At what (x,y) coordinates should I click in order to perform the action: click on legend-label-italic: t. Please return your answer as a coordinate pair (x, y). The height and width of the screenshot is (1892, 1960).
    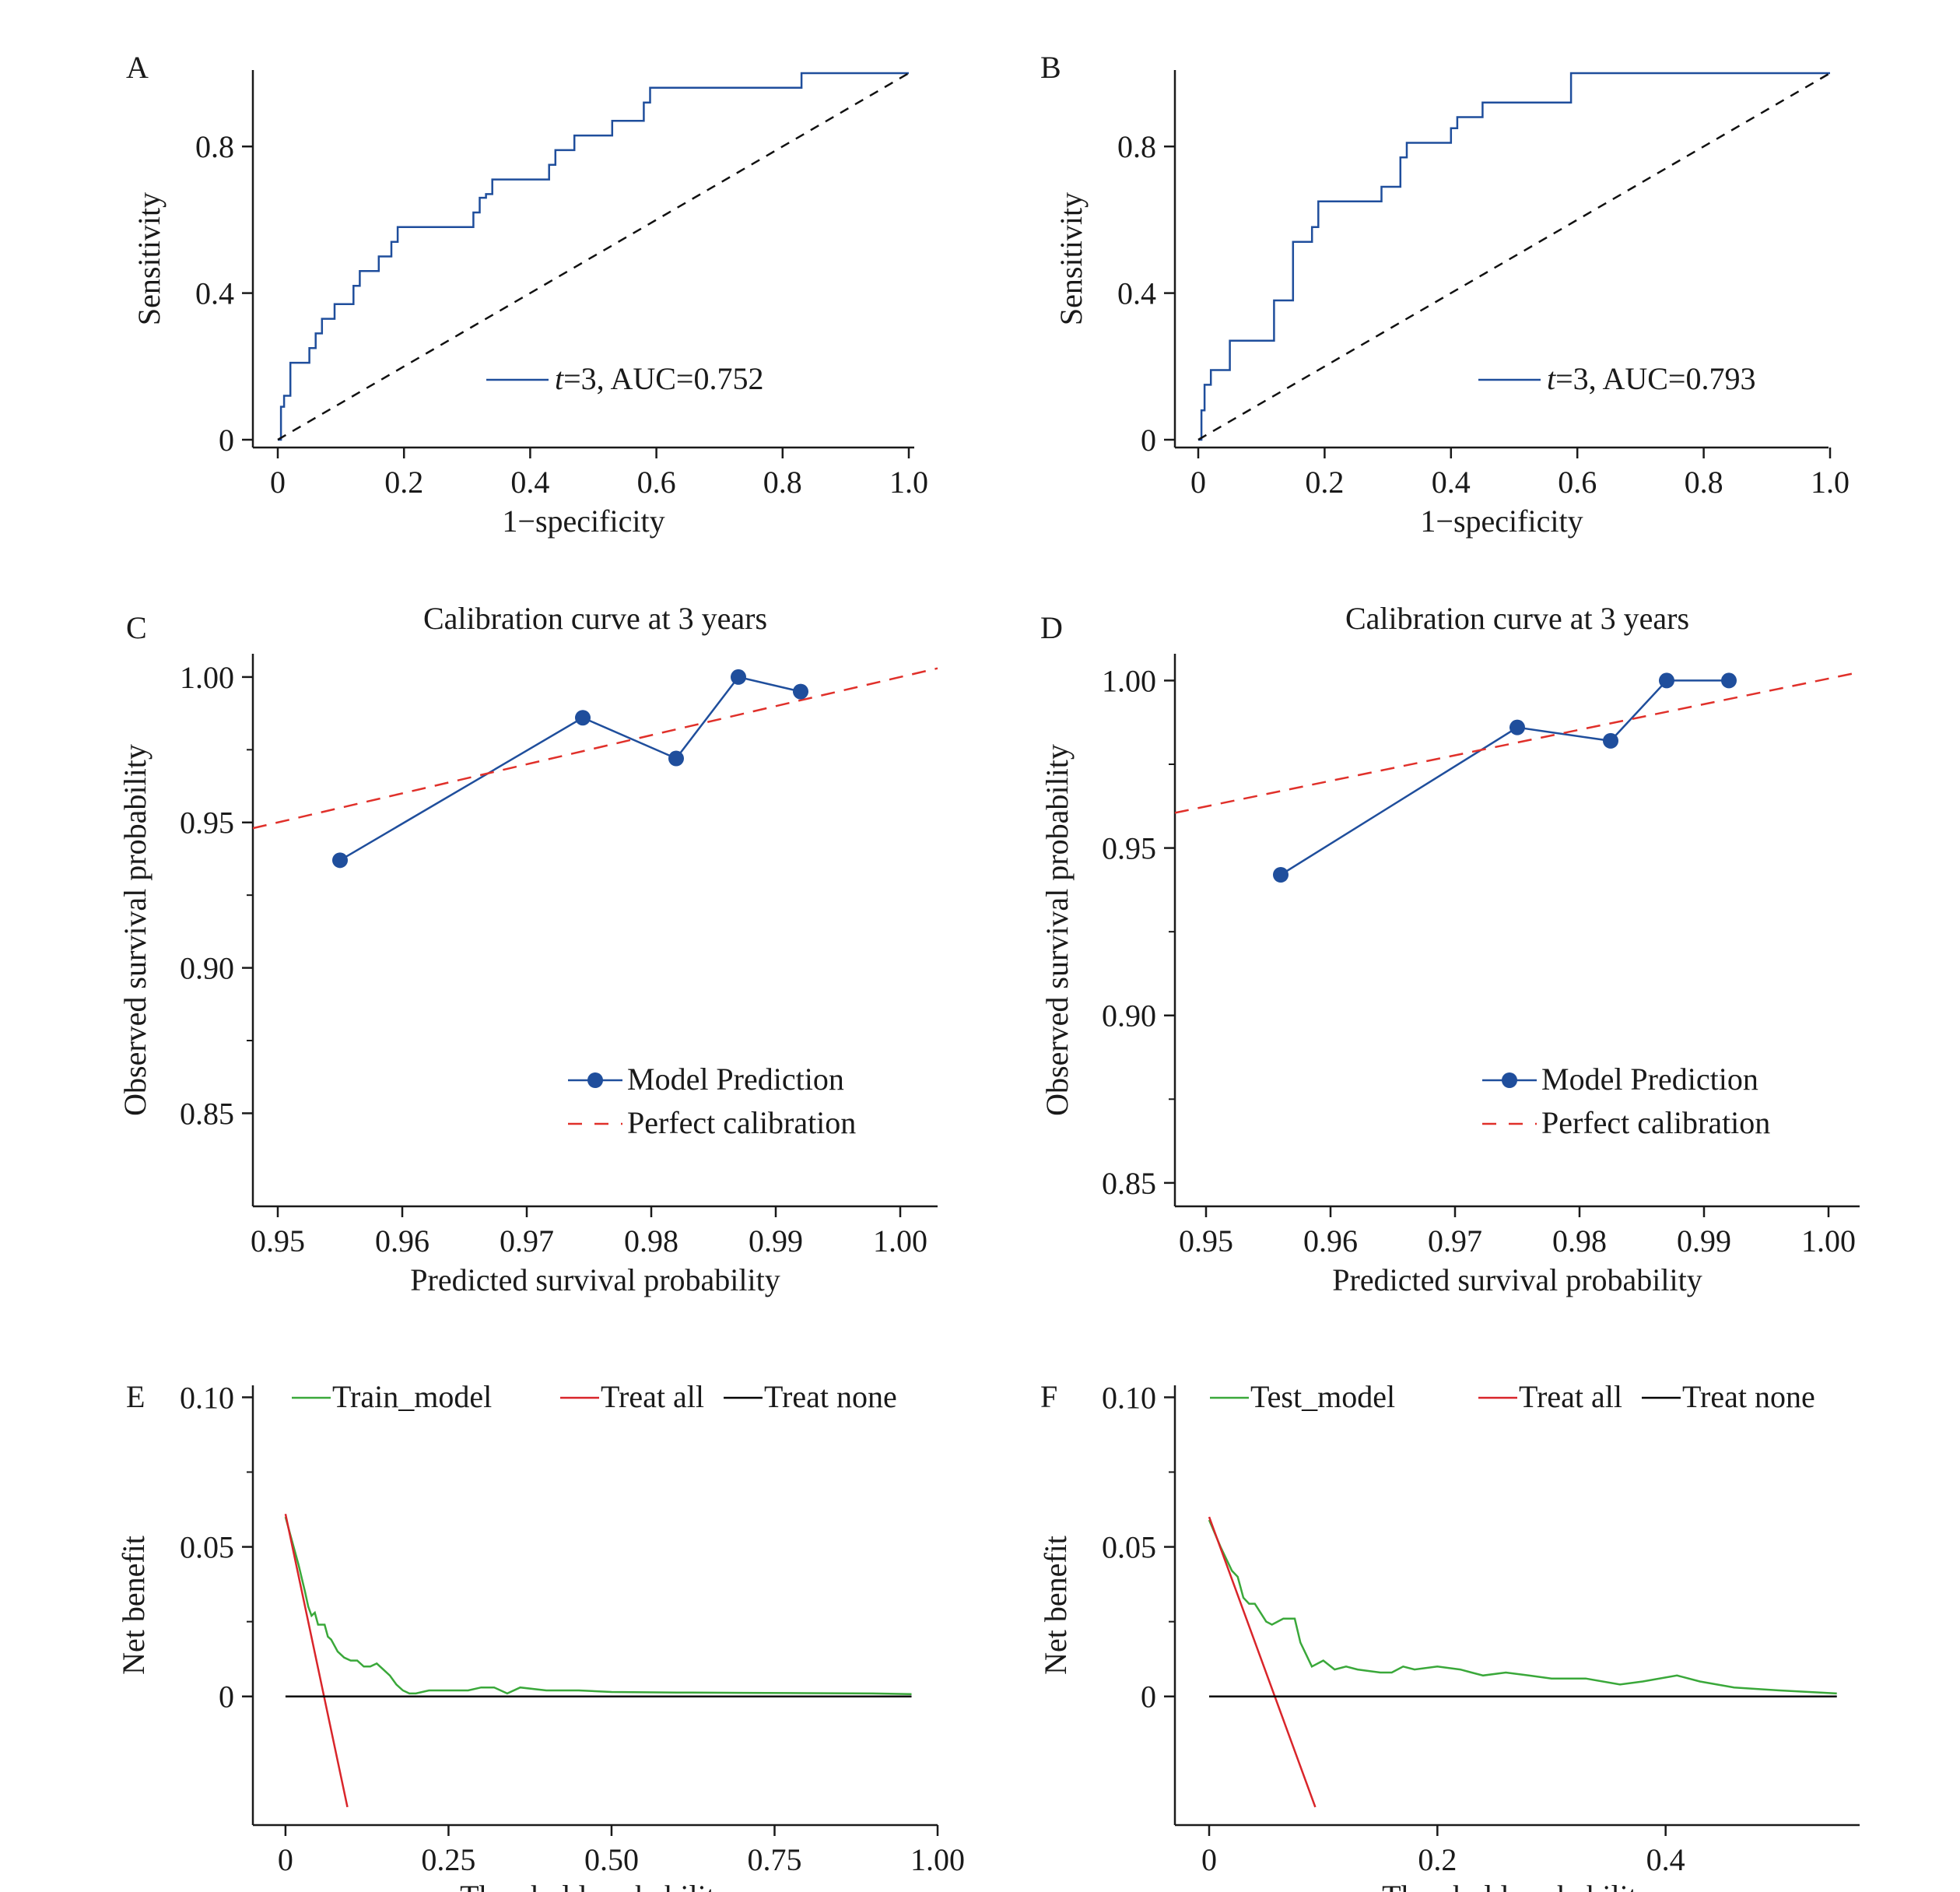
    Looking at the image, I should click on (559, 378).